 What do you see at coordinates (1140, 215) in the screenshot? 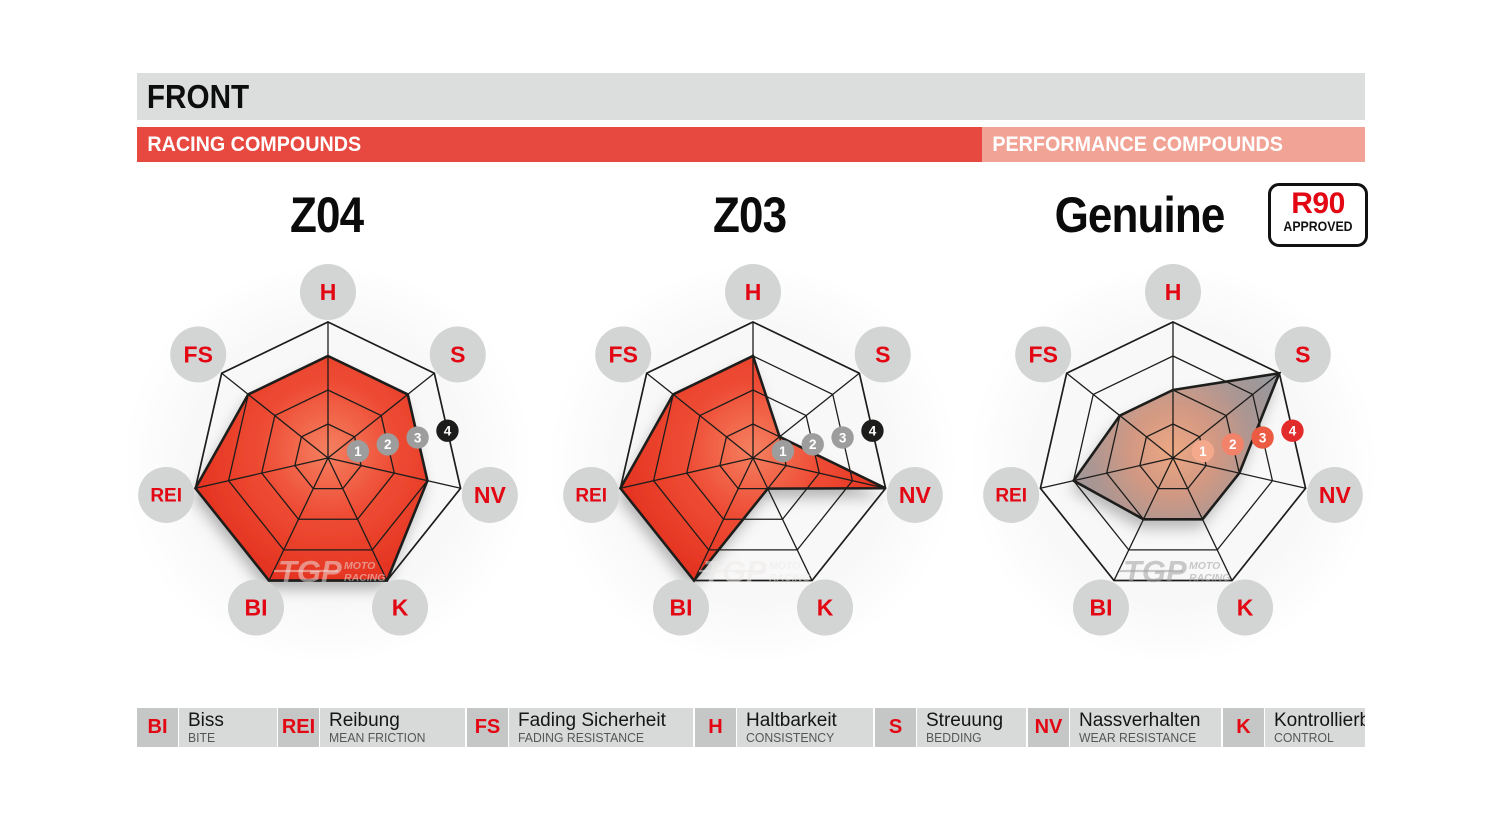
I see `chart-title-genuine: Genuine` at bounding box center [1140, 215].